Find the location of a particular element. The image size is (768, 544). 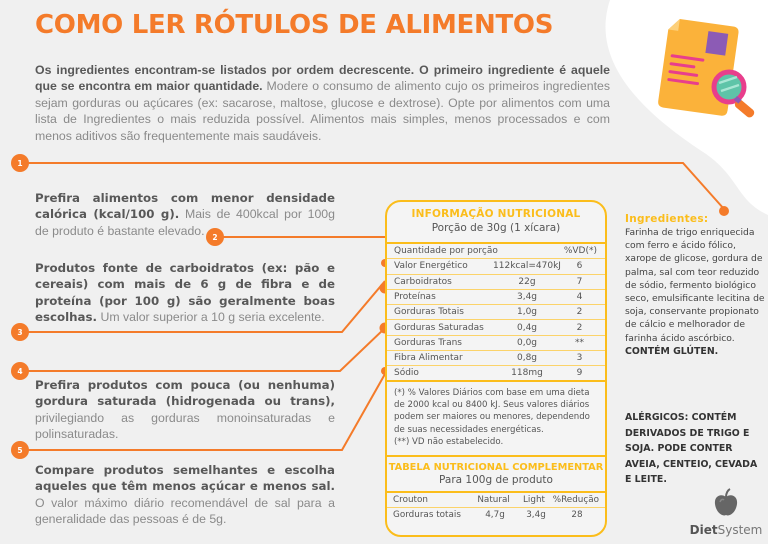

brand-logo: DietSystem is located at coordinates (726, 512).